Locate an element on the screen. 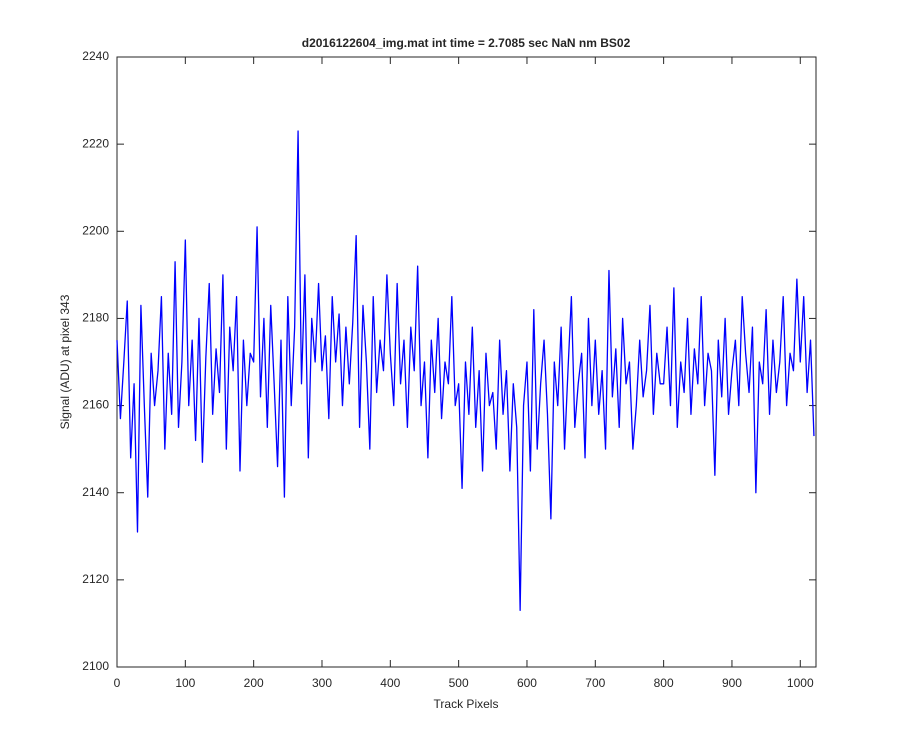  y-tick-label: 2180 is located at coordinates (95, 318).